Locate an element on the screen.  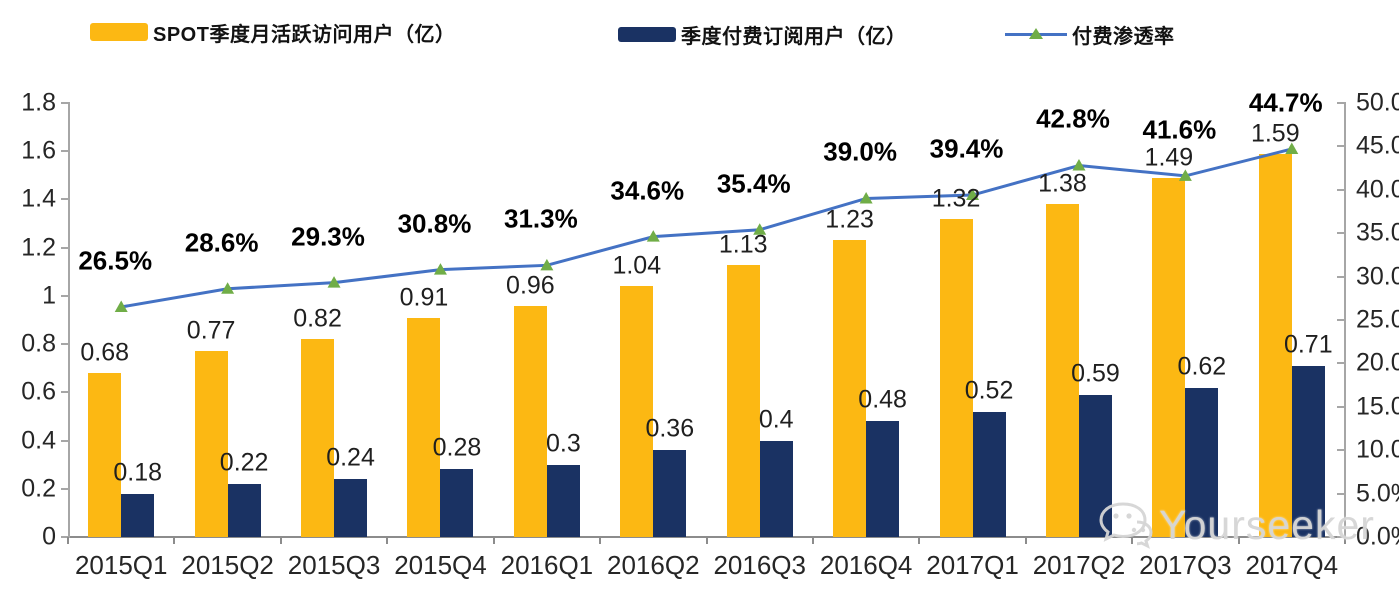
y-axis-right-tick-label: 50.0% is located at coordinates (1377, 102).